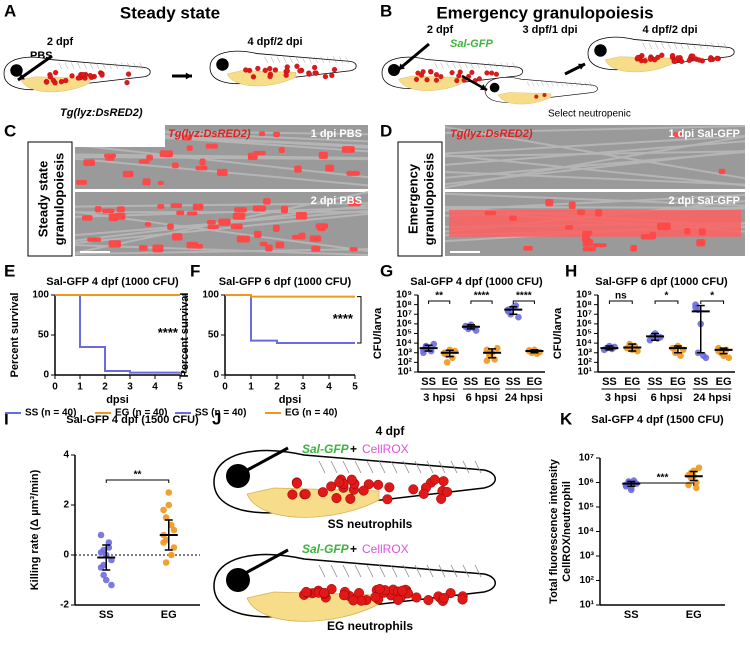 This screenshot has width=750, height=662. Describe the element at coordinates (621, 296) in the screenshot. I see `significance: ns` at that location.